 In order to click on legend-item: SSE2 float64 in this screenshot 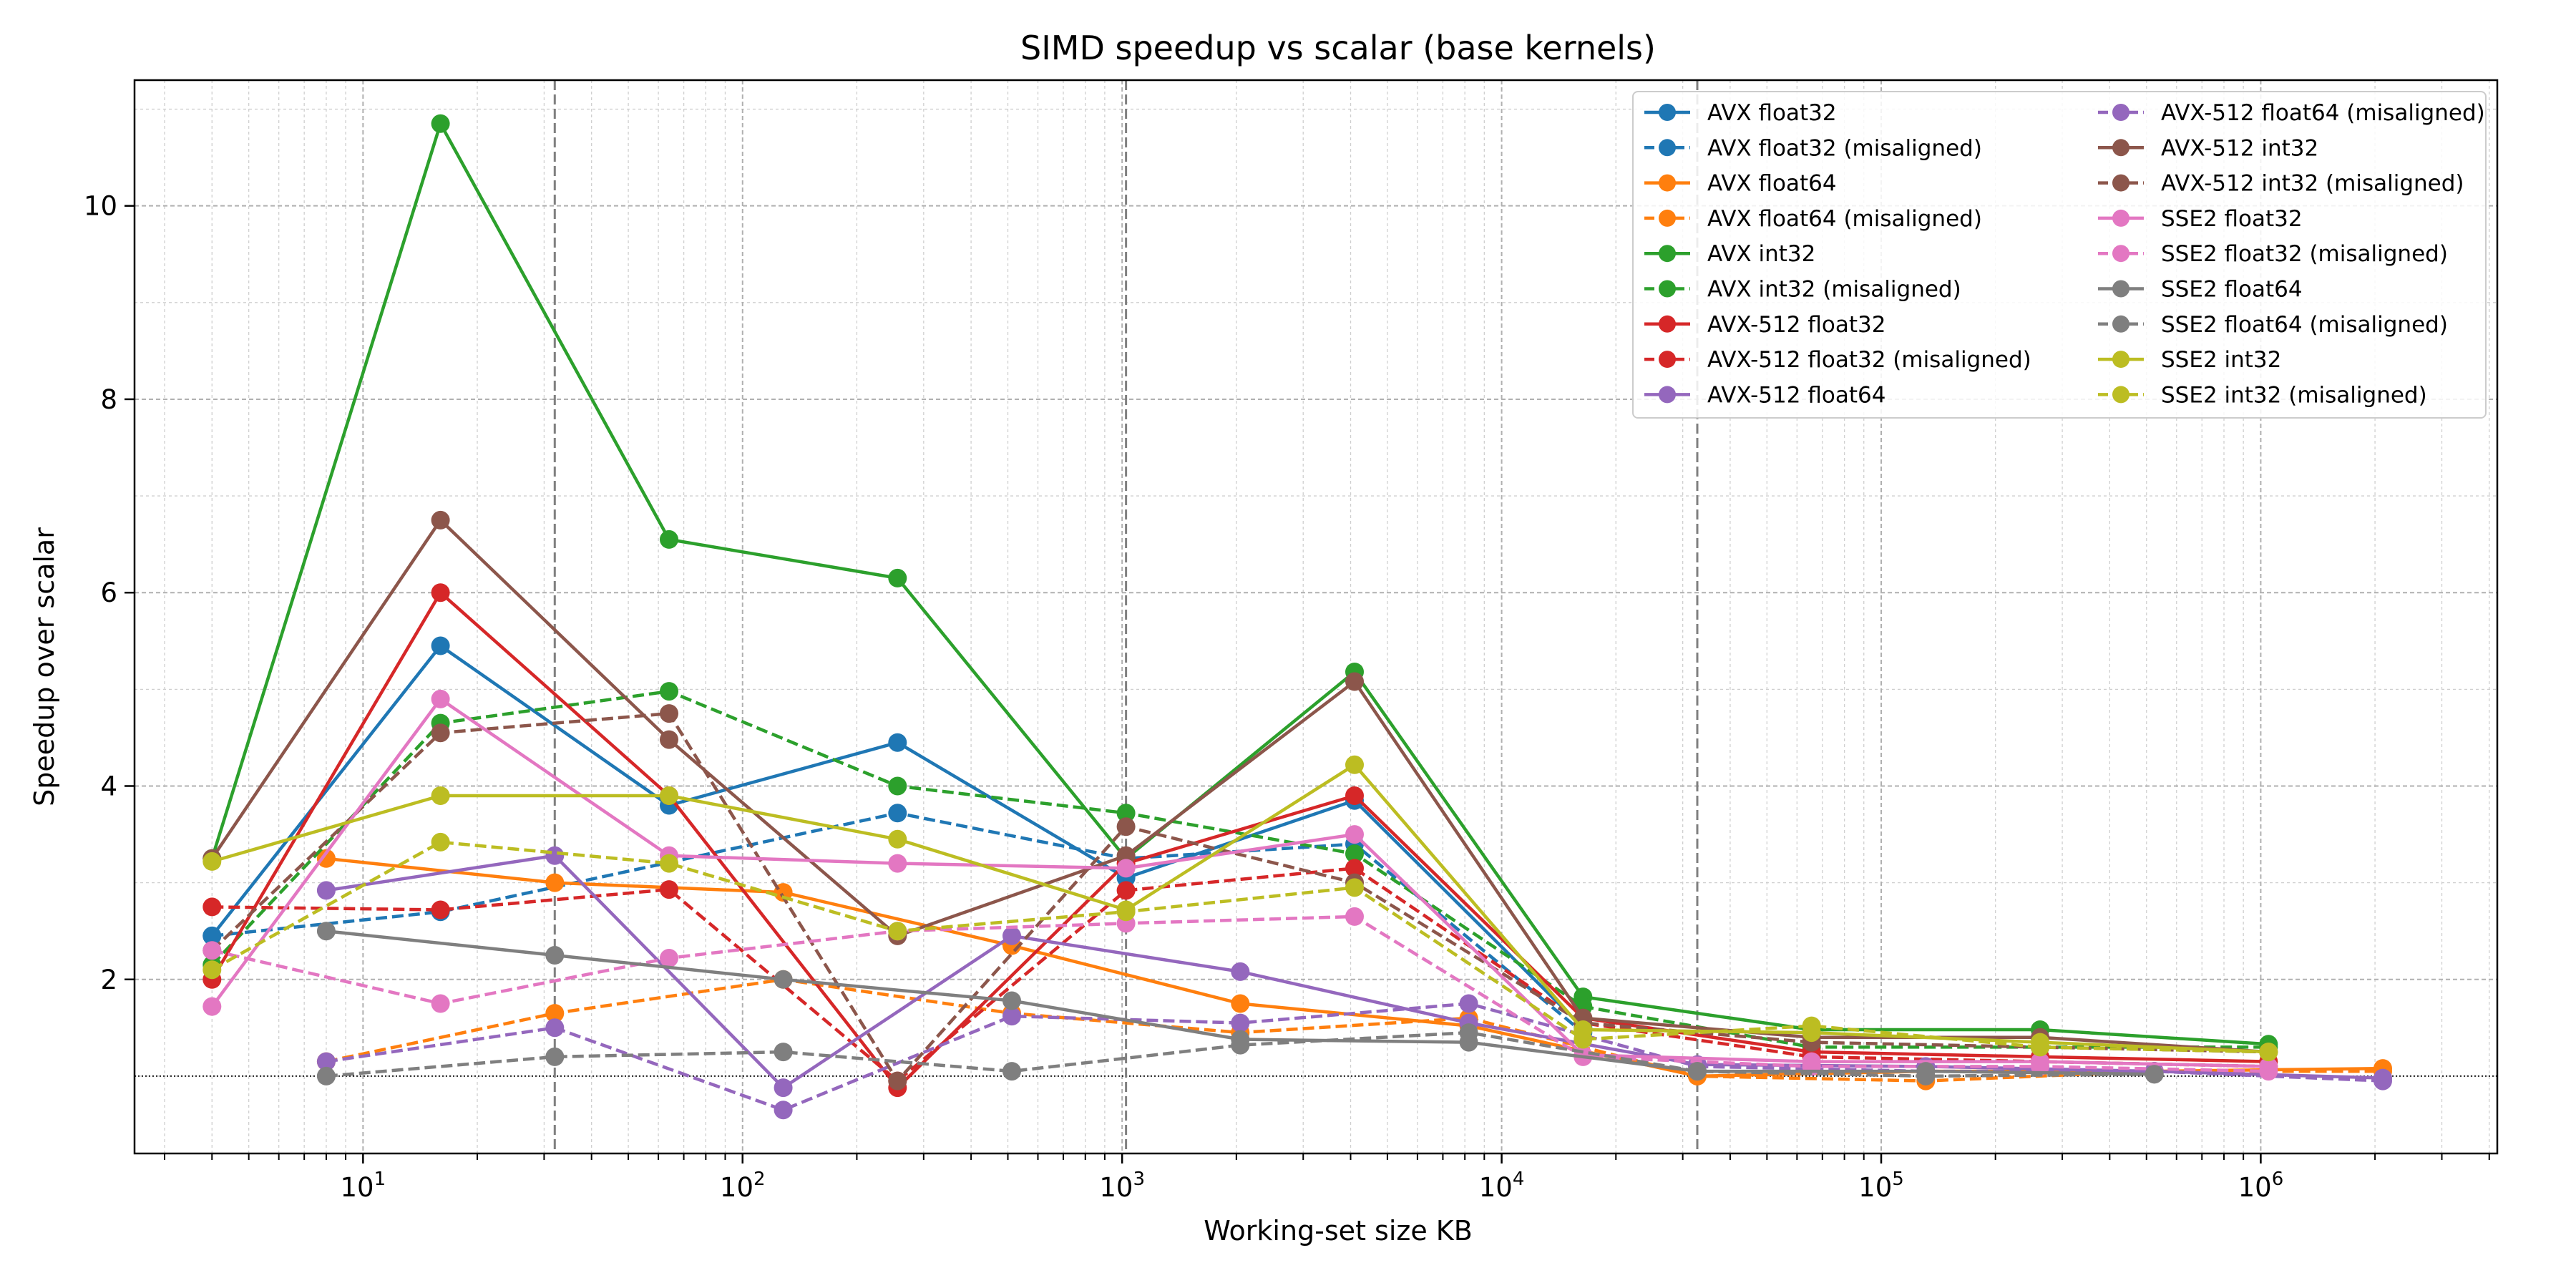, I will do `click(2200, 290)`.